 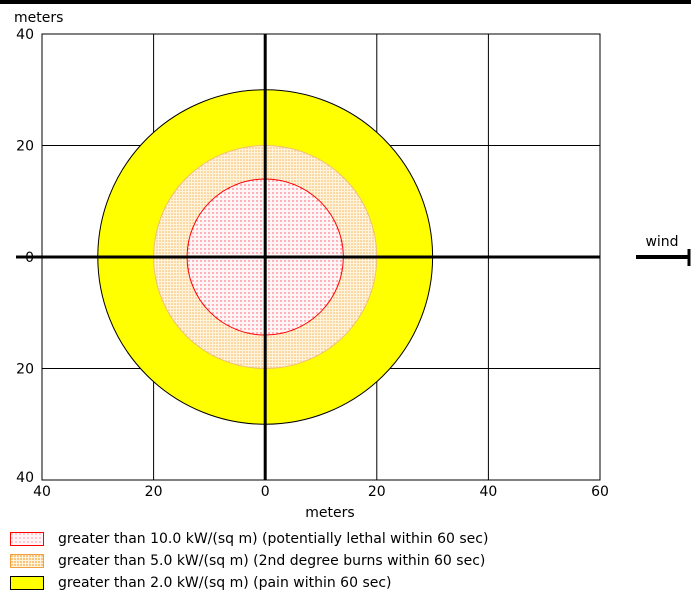 I want to click on legend-swatch-pain, so click(x=27, y=583).